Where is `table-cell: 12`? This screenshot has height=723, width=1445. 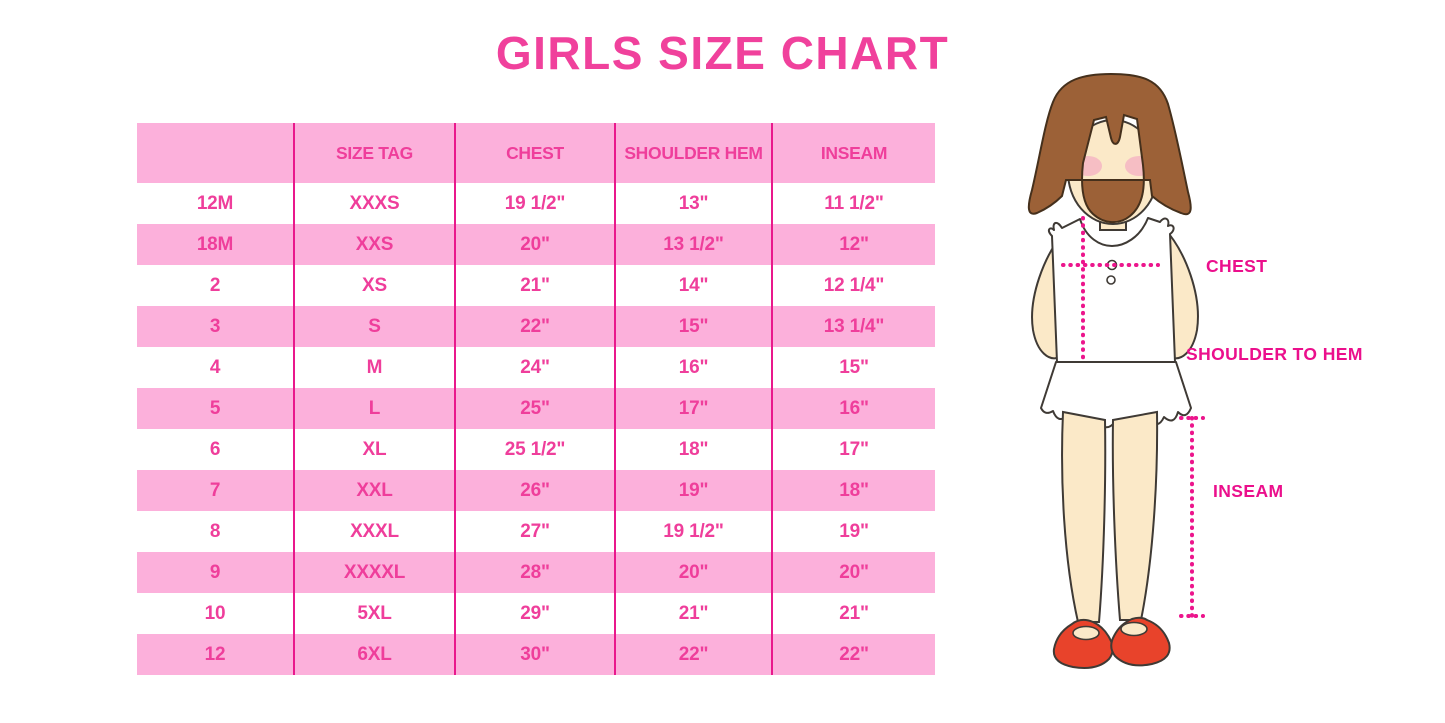 table-cell: 12 is located at coordinates (216, 654).